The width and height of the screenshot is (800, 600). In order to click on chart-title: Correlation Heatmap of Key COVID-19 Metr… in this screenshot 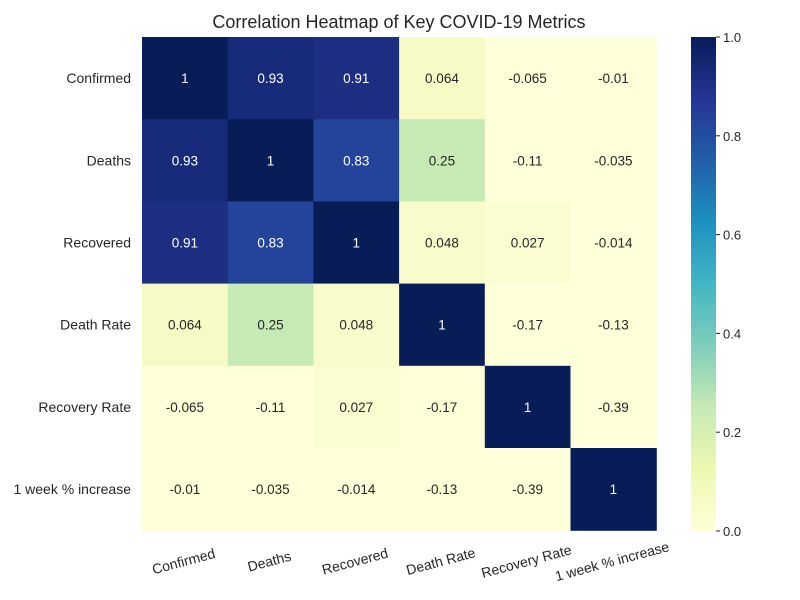, I will do `click(398, 22)`.